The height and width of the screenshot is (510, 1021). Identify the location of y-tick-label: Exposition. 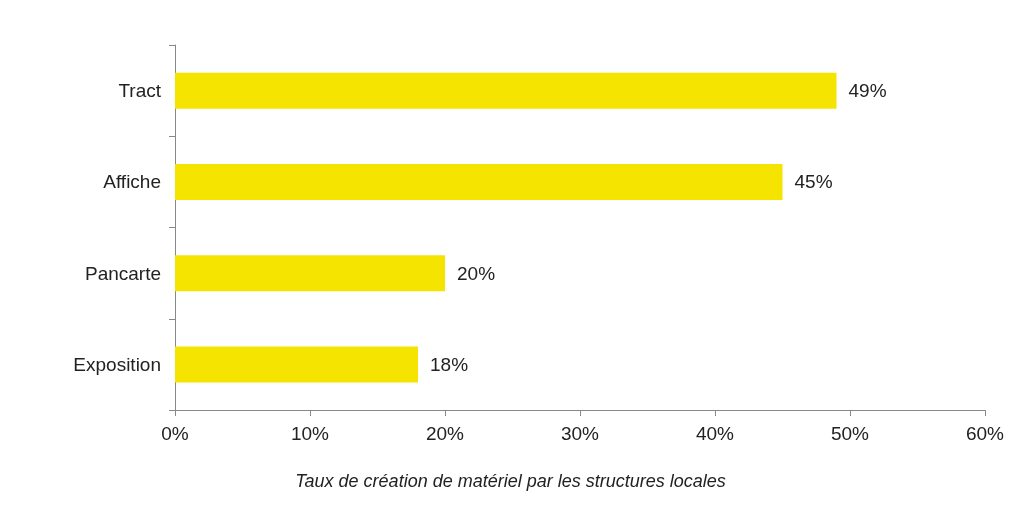
(117, 364).